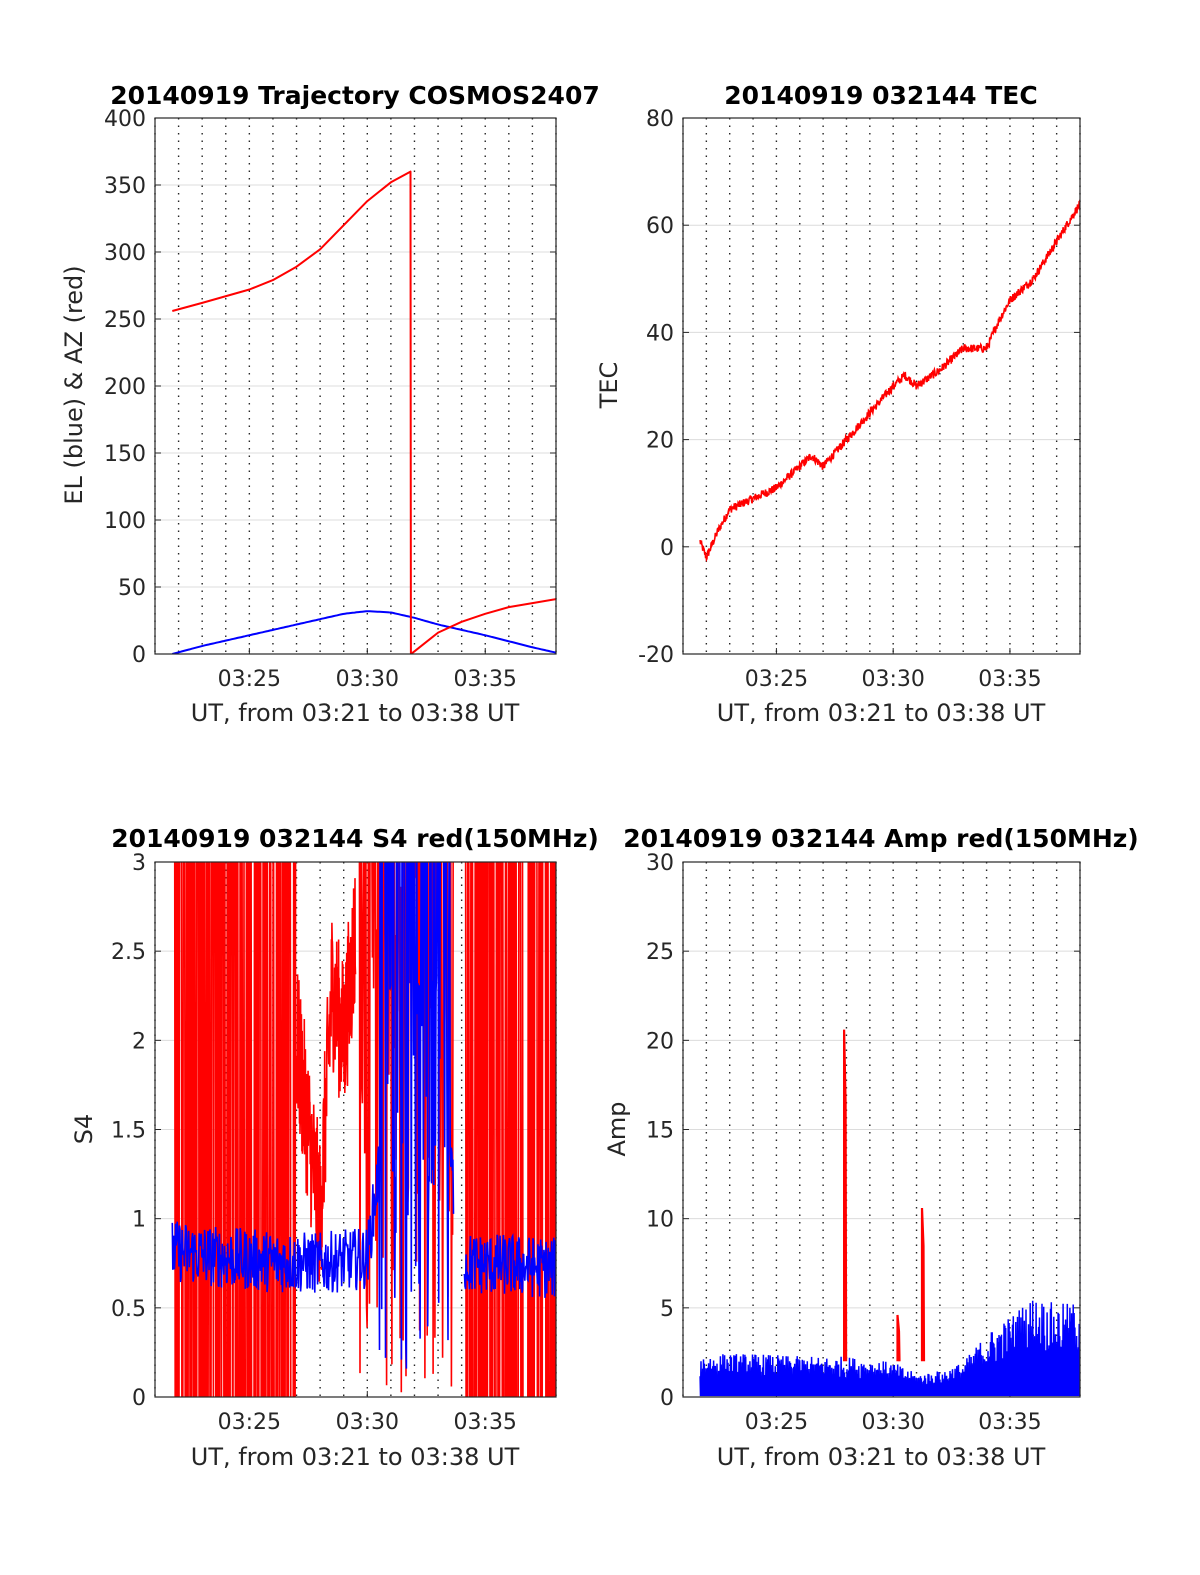  What do you see at coordinates (609, 386) in the screenshot?
I see `ylabel-tec: TEC` at bounding box center [609, 386].